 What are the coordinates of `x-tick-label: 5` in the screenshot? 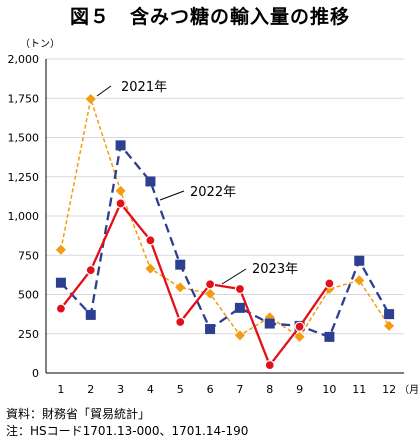 It's located at (180, 389).